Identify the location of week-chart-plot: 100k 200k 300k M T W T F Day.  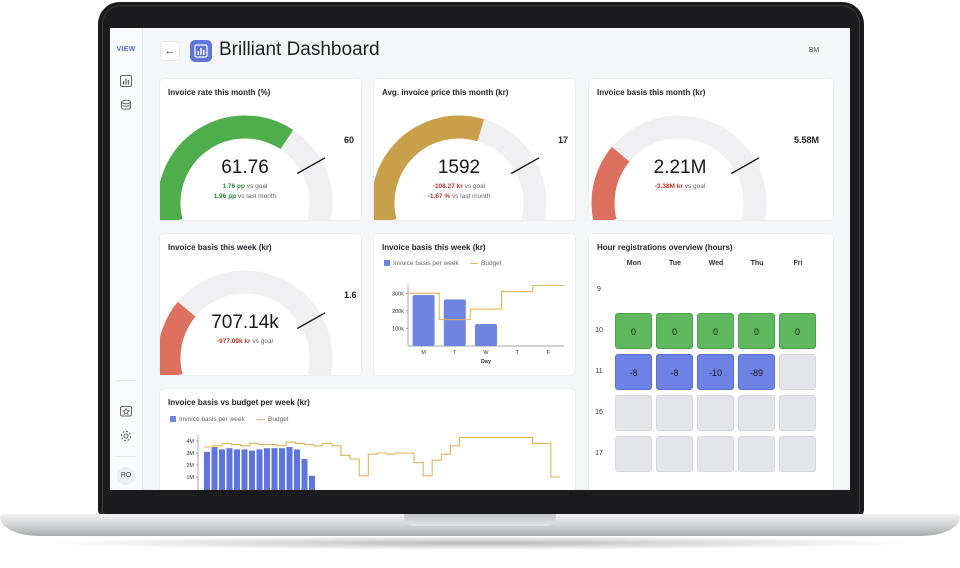
(478, 324).